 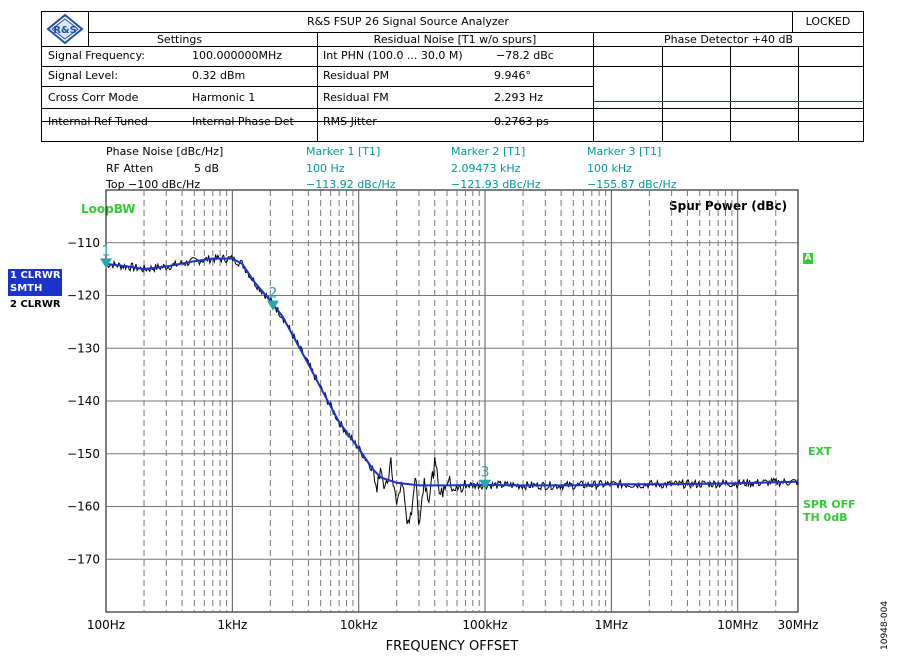 What do you see at coordinates (485, 473) in the screenshot?
I see `marker-number: 3` at bounding box center [485, 473].